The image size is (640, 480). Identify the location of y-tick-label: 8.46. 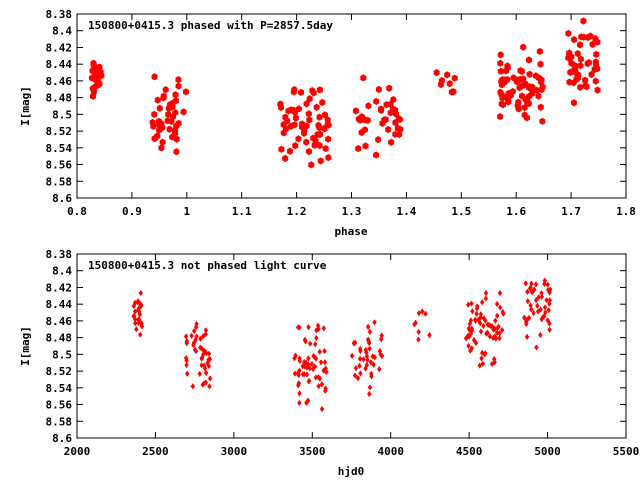
(59, 81).